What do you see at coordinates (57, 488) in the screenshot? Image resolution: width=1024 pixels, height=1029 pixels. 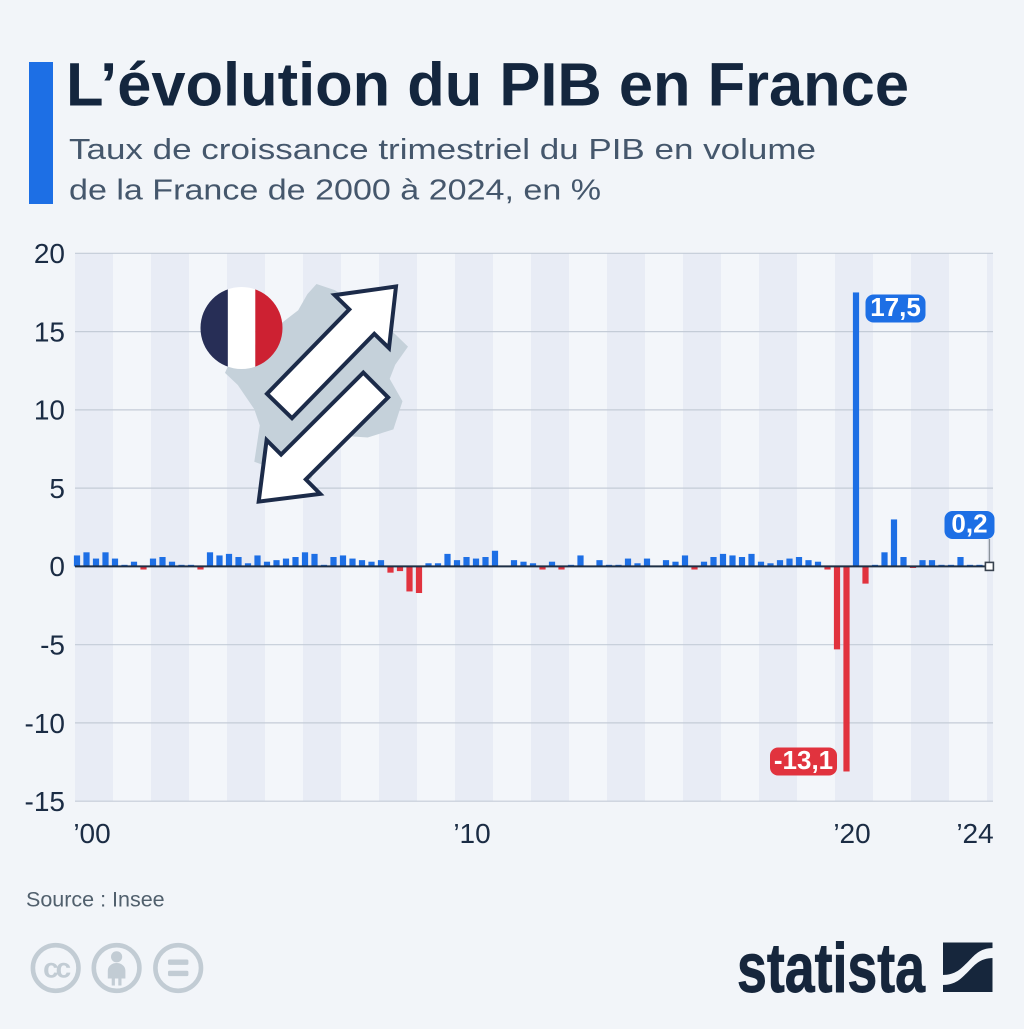 I see `svg-text: 5` at bounding box center [57, 488].